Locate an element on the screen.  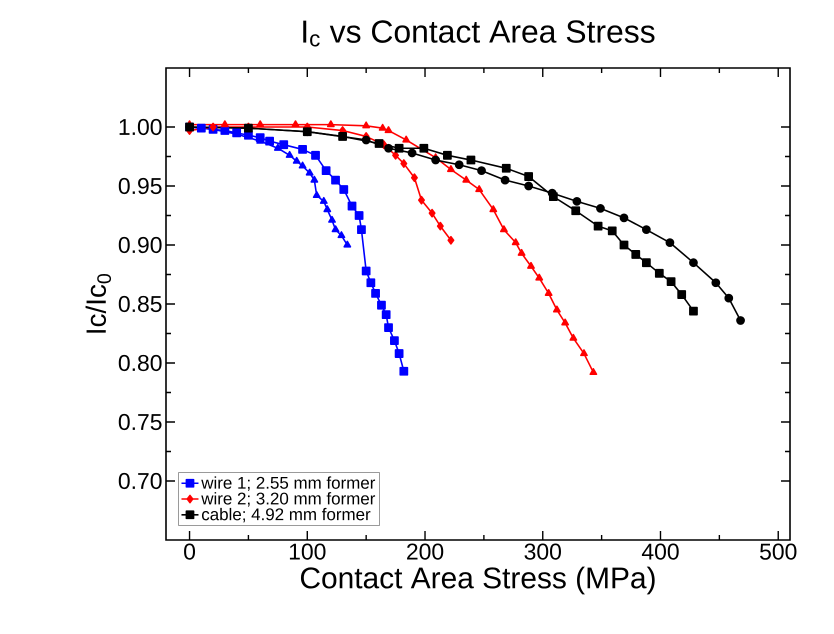
legend-label: cable; 4.92 mm former is located at coordinates (286, 515).